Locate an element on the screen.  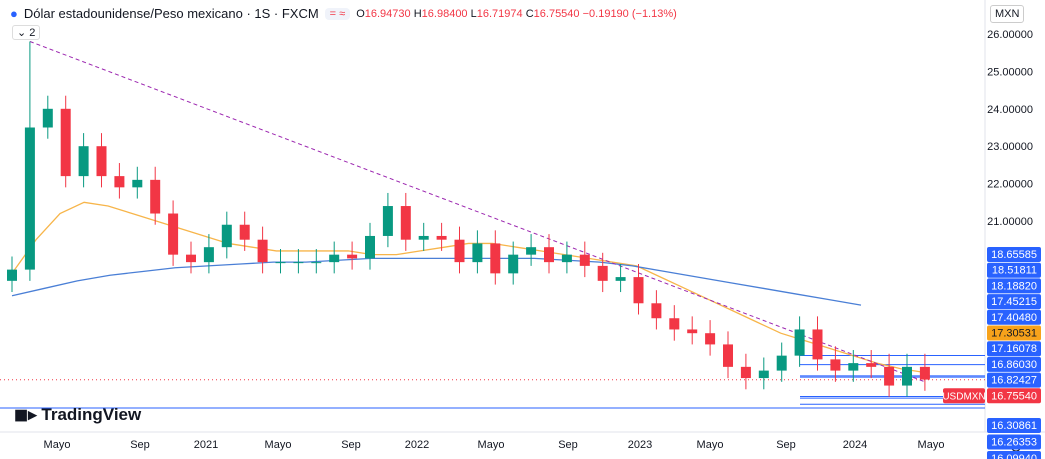
flag-icon: ● is located at coordinates (14, 13).